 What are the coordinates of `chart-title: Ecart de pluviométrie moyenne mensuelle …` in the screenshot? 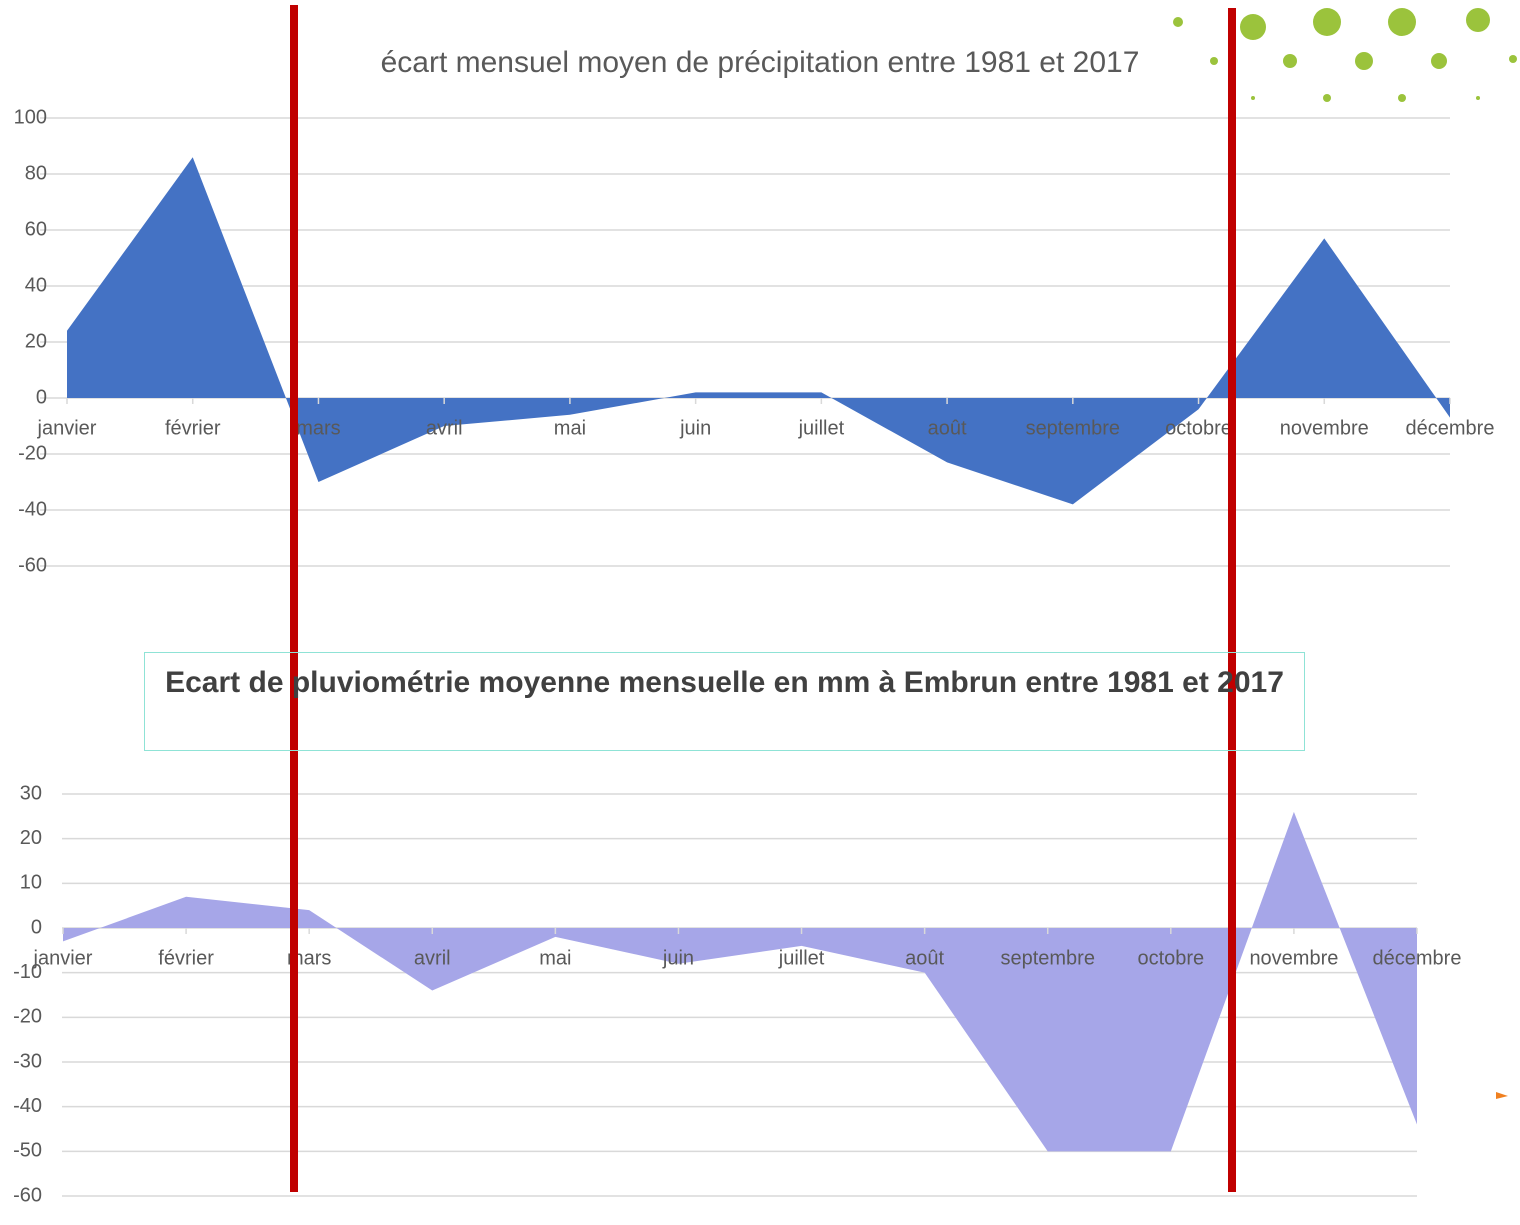 It's located at (724, 701).